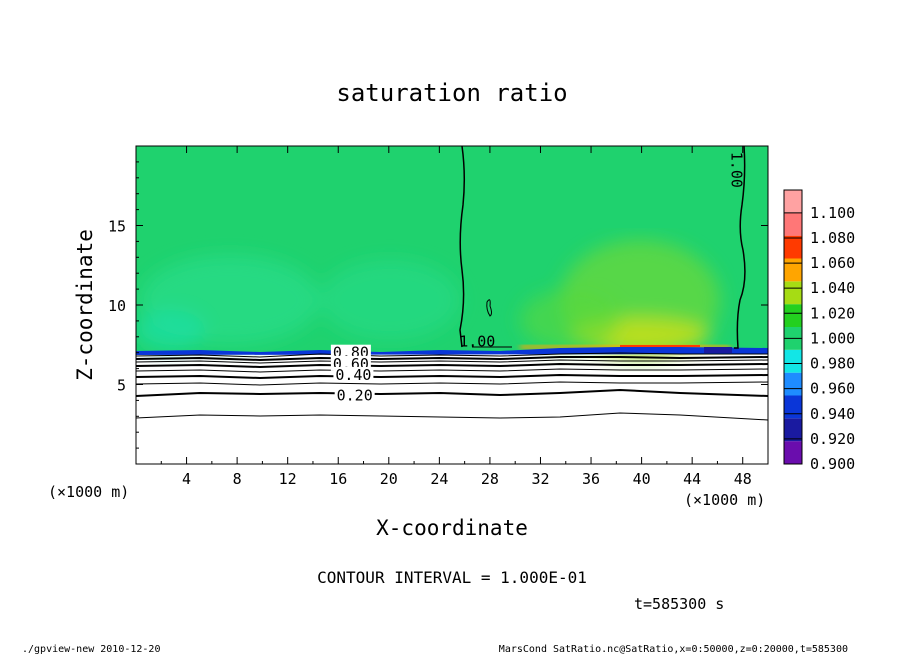  What do you see at coordinates (462, 247) in the screenshot?
I see `contour-1-00-left` at bounding box center [462, 247].